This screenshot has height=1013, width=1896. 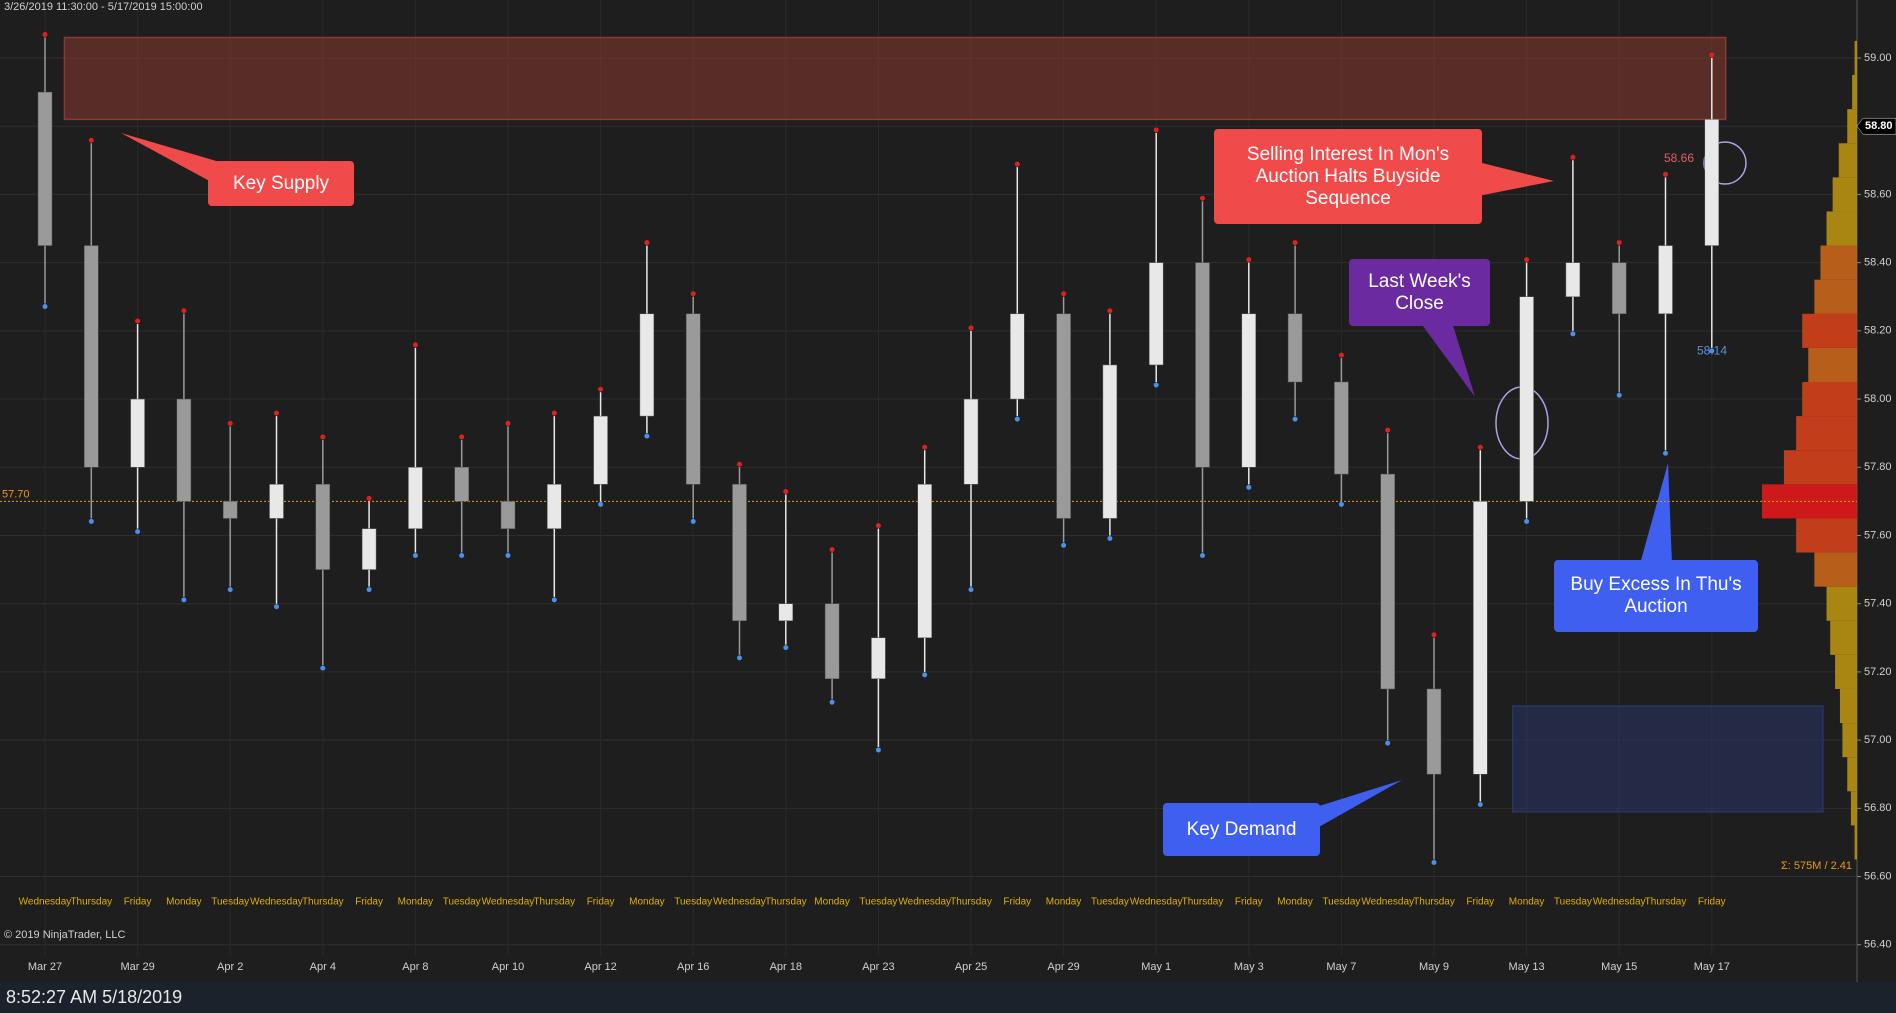 What do you see at coordinates (1527, 967) in the screenshot?
I see `x-tick-label: May 13` at bounding box center [1527, 967].